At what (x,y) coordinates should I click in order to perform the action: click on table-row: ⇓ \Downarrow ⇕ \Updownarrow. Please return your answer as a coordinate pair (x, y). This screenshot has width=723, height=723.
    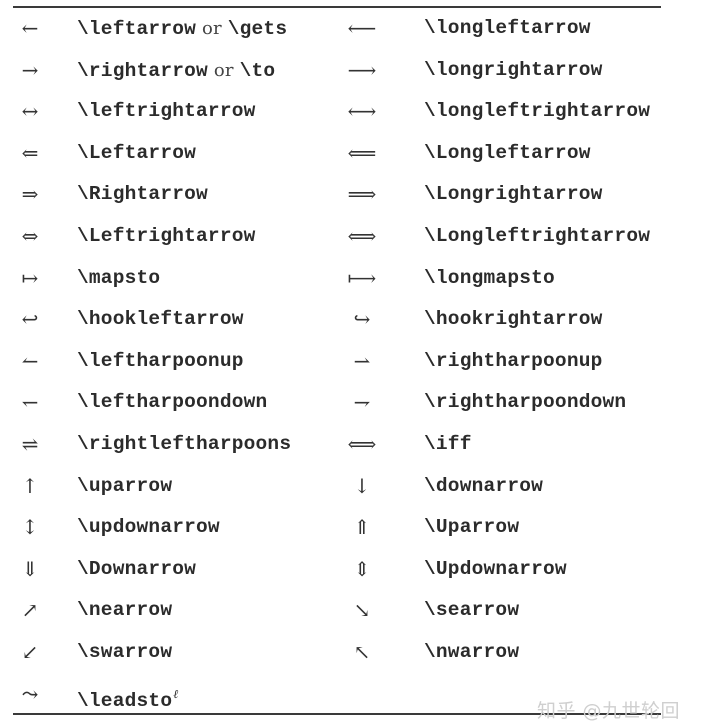
    Looking at the image, I should click on (361, 570).